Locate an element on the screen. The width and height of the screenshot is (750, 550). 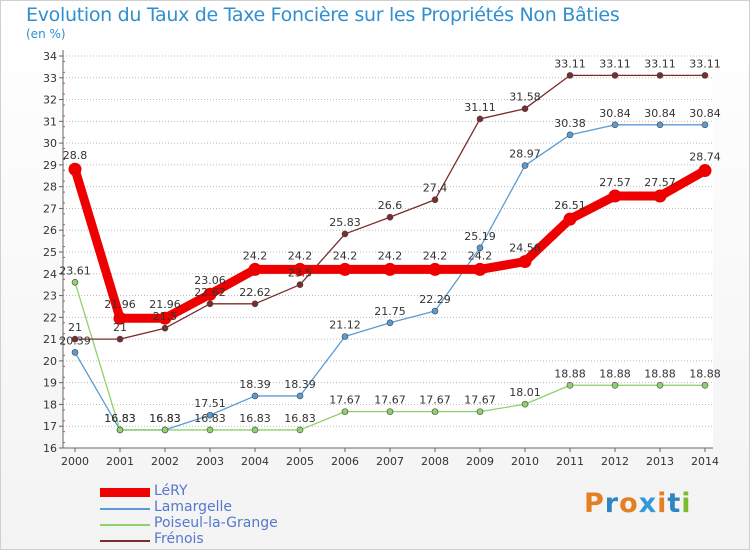
y-tick-label: 34 is located at coordinates (50, 56).